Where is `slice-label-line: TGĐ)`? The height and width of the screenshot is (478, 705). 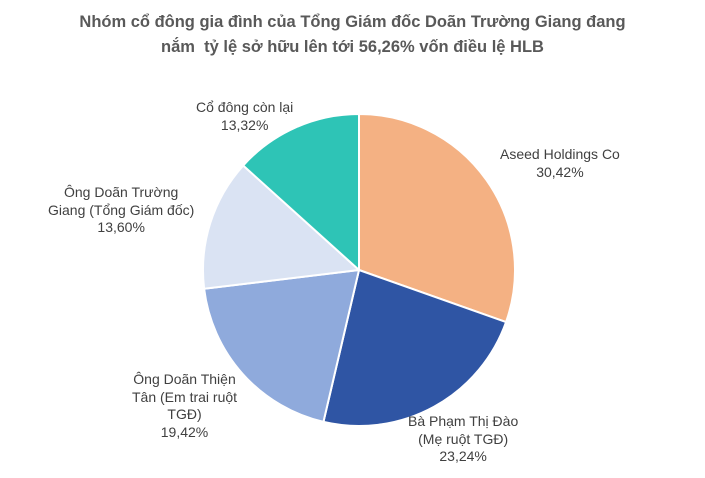 slice-label-line: TGĐ) is located at coordinates (184, 414).